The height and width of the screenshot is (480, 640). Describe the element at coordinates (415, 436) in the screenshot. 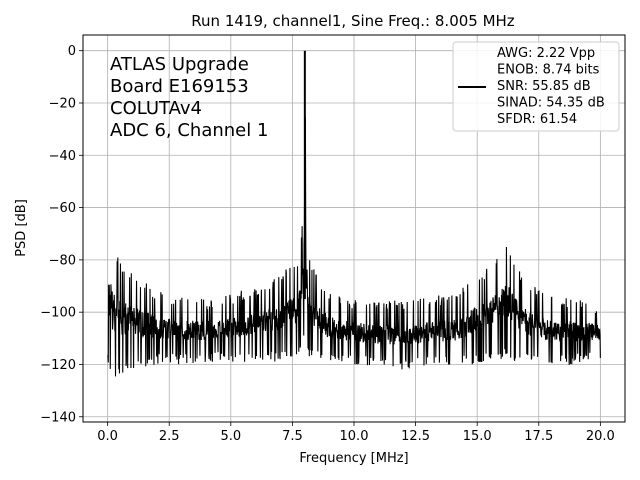

I see `x-tick-label: 12.5` at that location.